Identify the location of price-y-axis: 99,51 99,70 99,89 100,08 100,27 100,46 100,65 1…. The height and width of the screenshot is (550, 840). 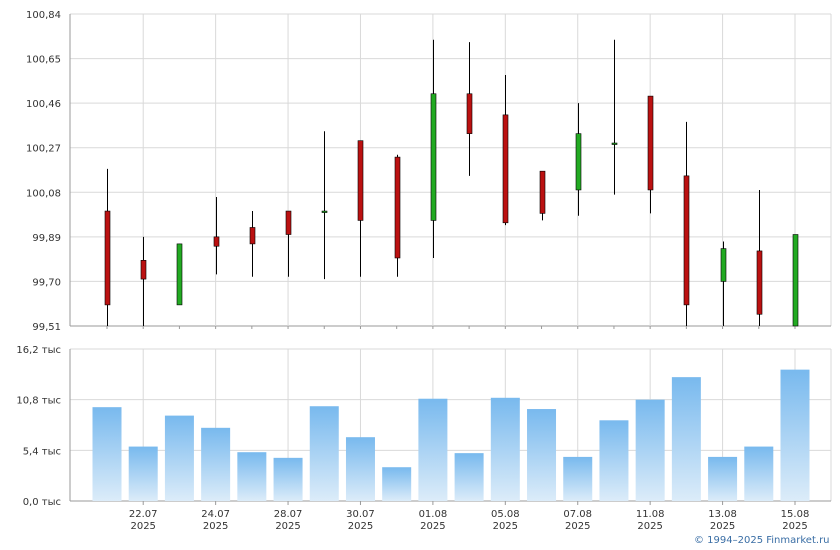
(43, 171).